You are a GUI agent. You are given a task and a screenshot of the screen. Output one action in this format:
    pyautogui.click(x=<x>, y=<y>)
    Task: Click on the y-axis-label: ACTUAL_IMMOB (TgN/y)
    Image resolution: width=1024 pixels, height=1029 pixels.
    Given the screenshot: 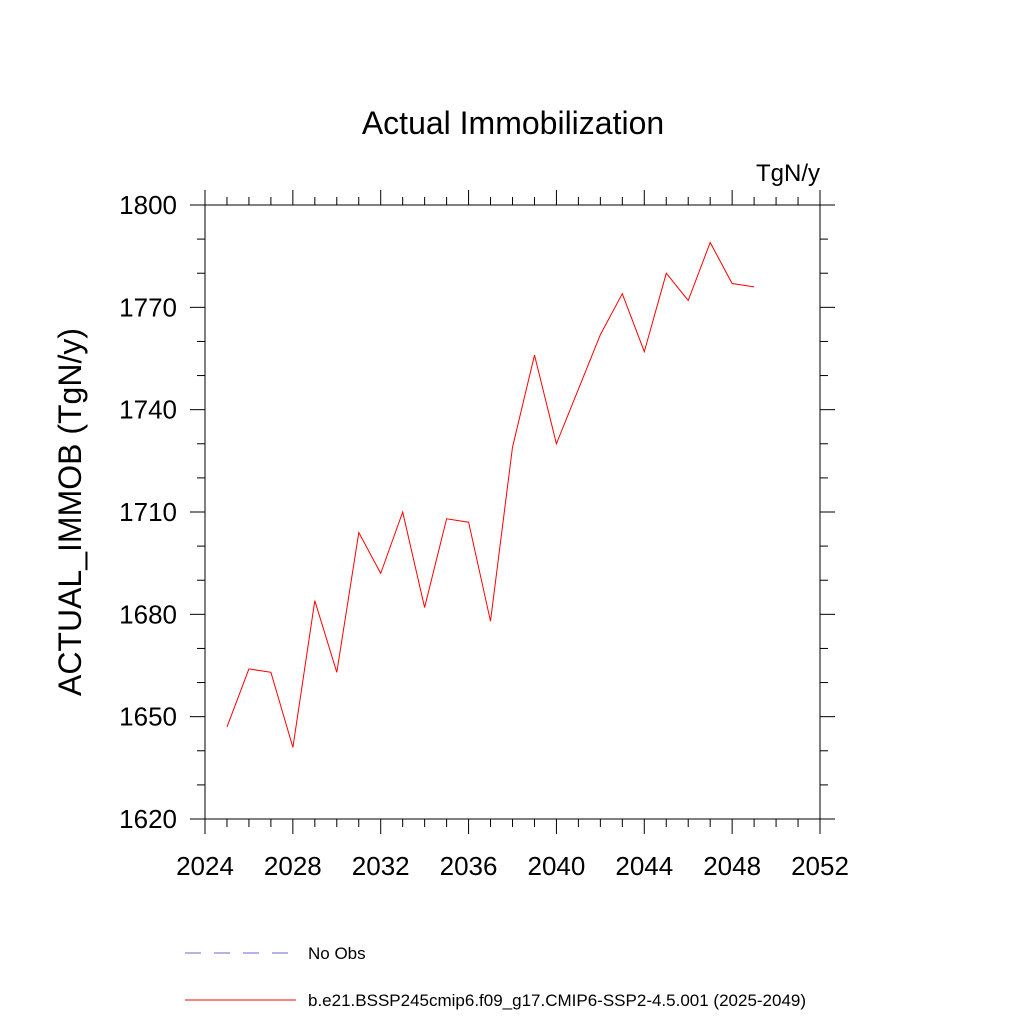 What is the action you would take?
    pyautogui.click(x=70, y=512)
    